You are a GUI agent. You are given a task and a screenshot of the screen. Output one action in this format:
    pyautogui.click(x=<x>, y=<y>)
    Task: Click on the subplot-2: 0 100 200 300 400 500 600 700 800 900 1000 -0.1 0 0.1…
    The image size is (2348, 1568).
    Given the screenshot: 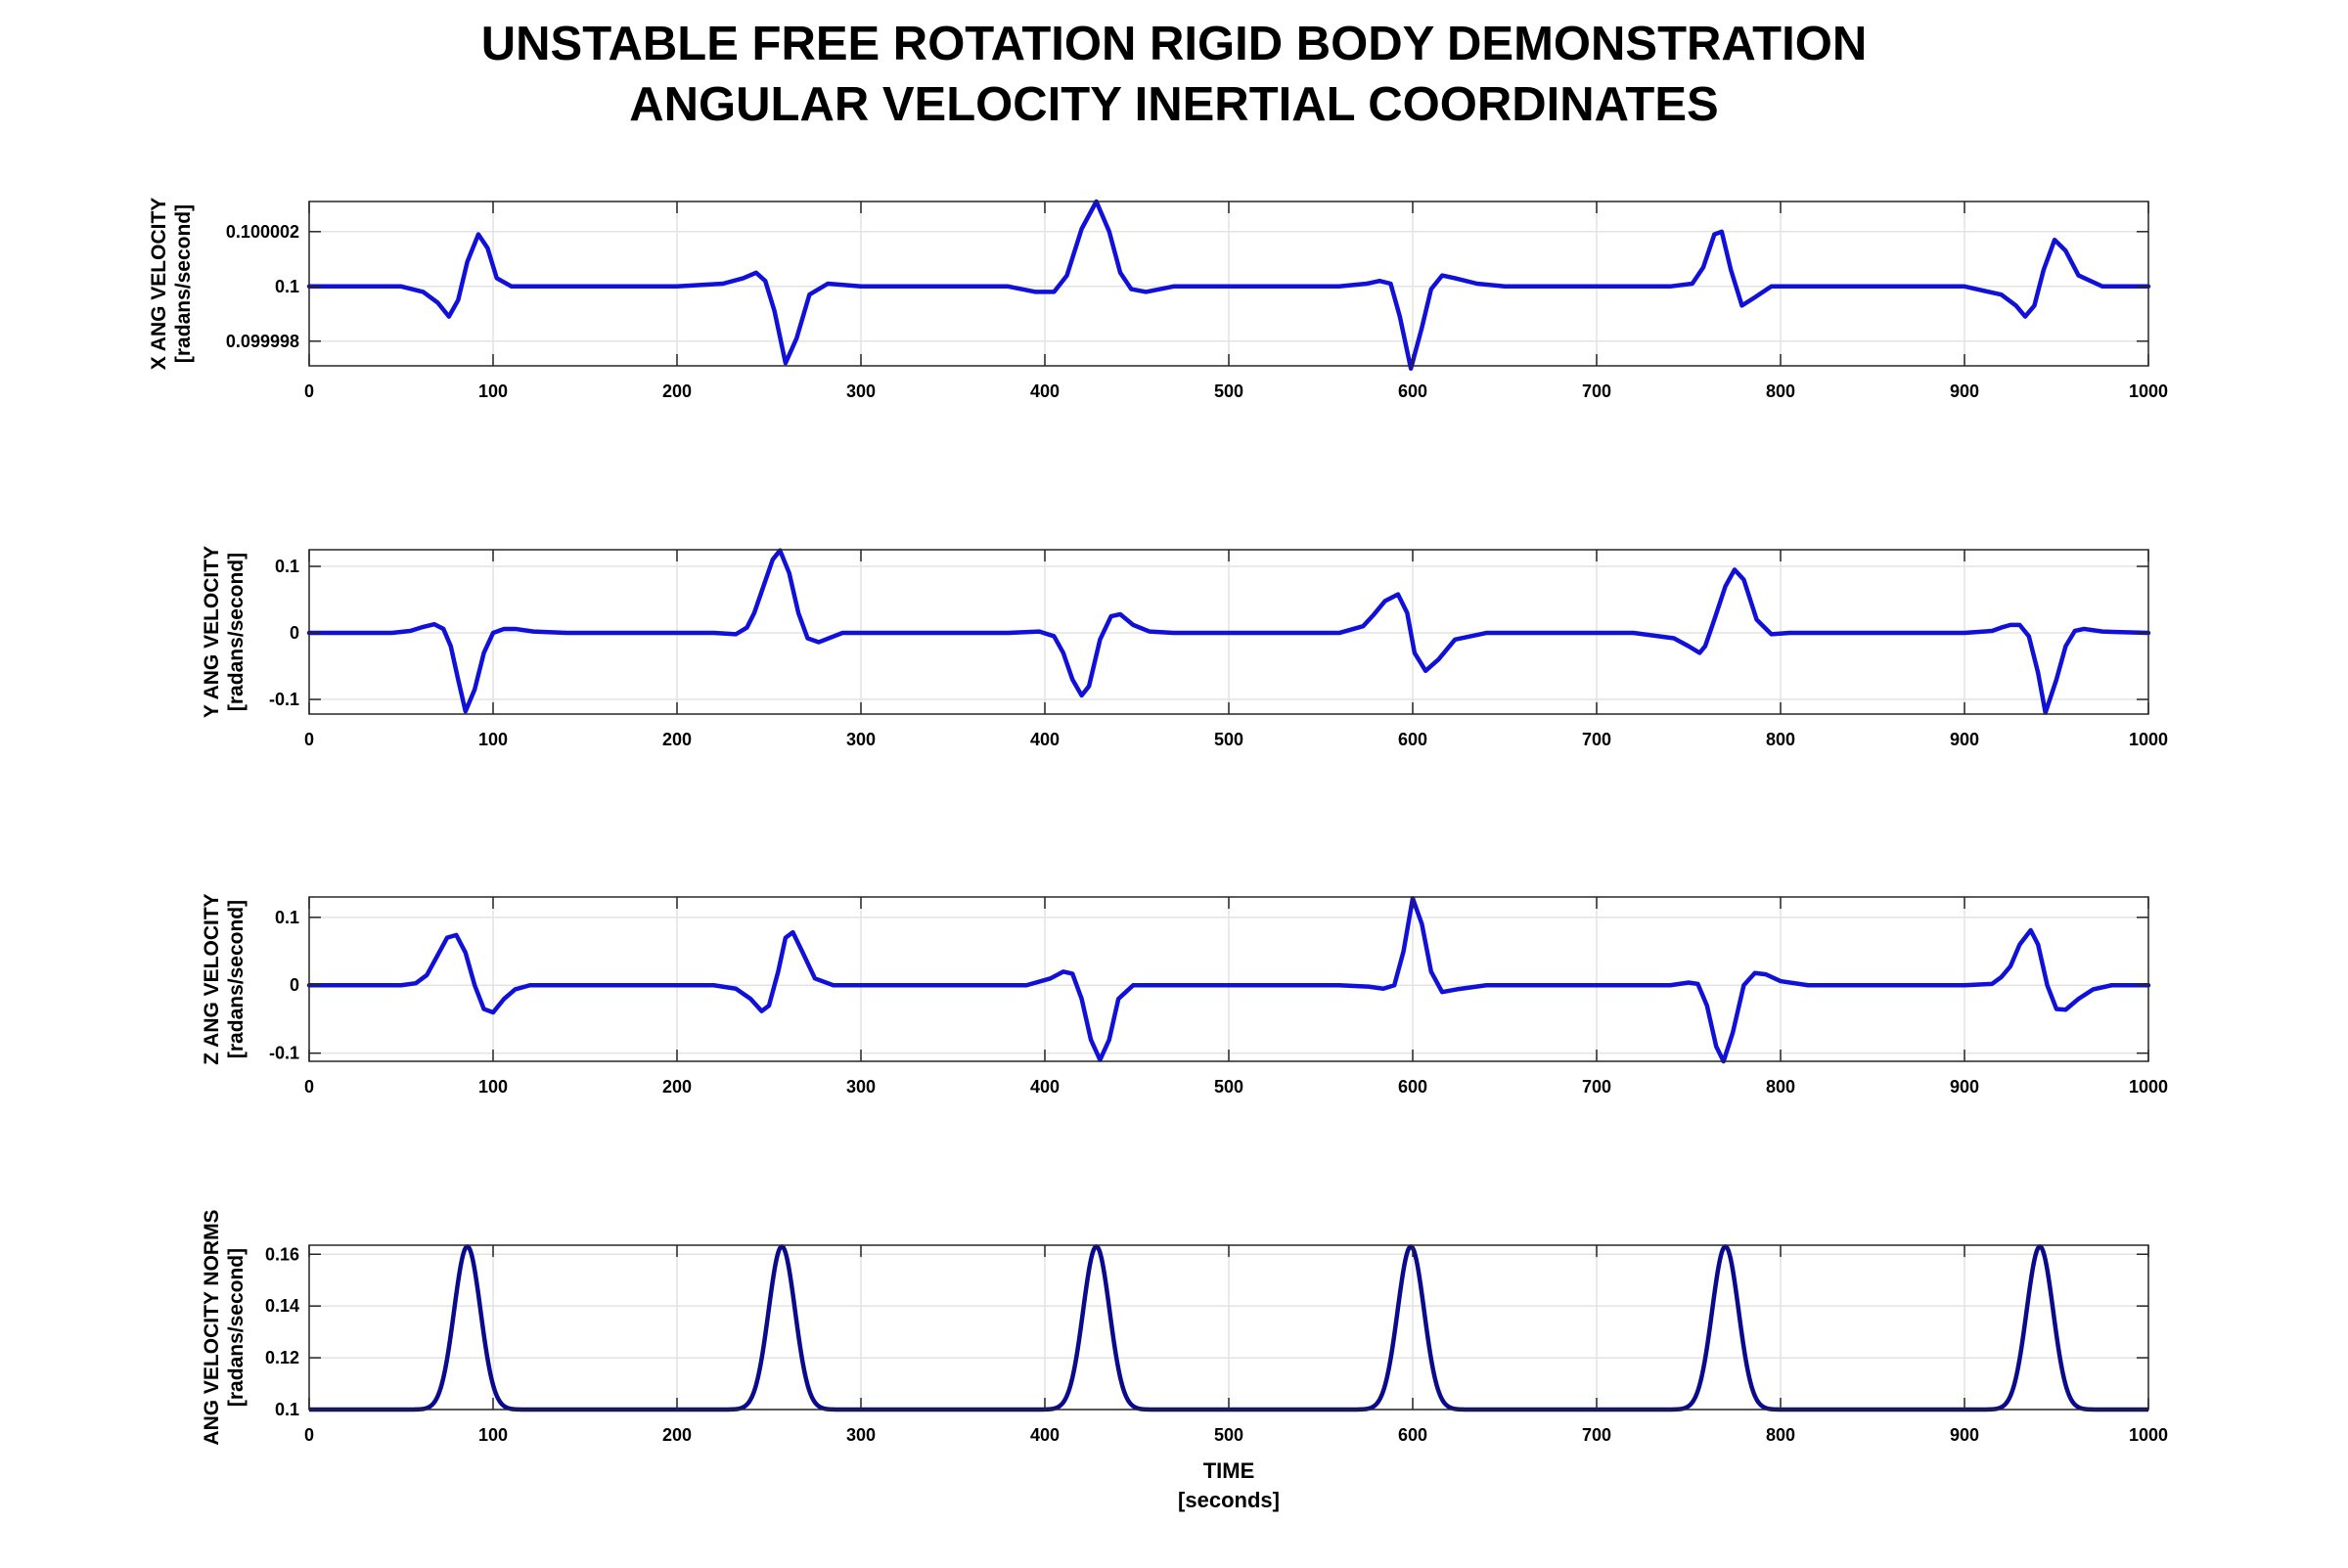 What is the action you would take?
    pyautogui.click(x=1184, y=647)
    